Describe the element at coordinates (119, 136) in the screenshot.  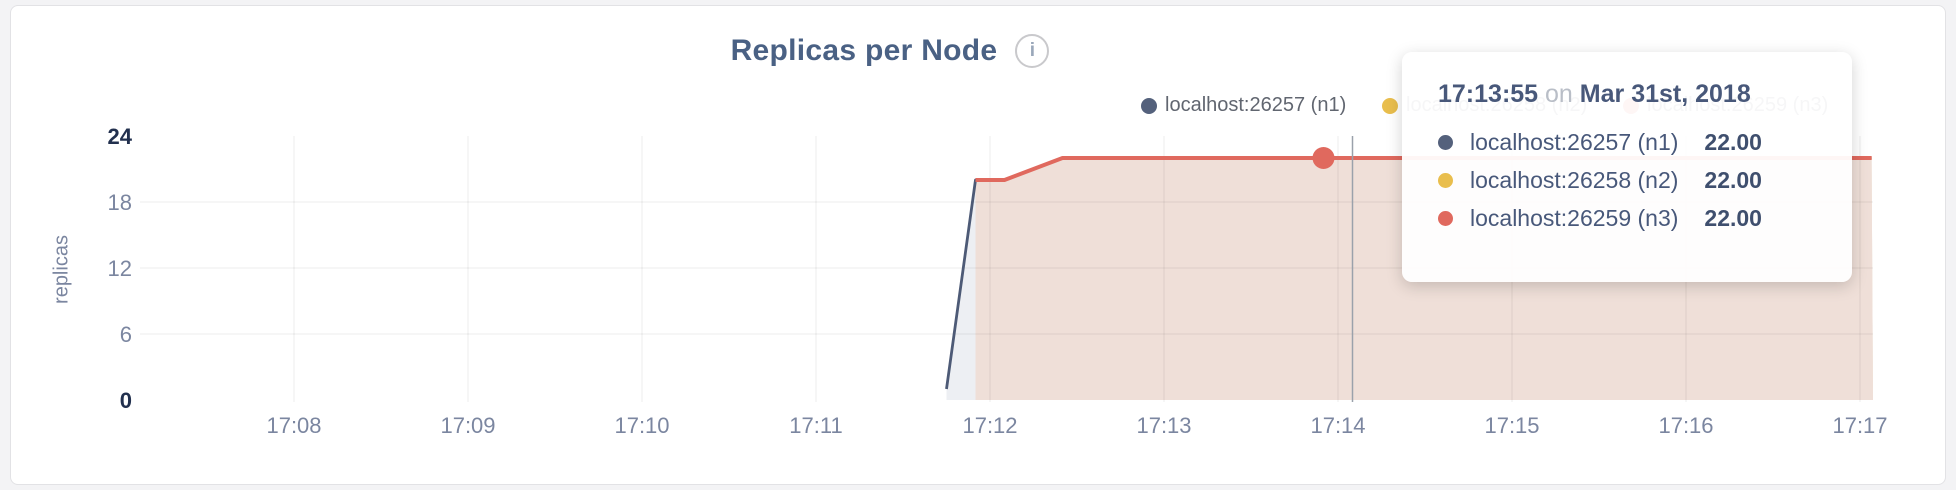
I see `y-axis-label: 24` at that location.